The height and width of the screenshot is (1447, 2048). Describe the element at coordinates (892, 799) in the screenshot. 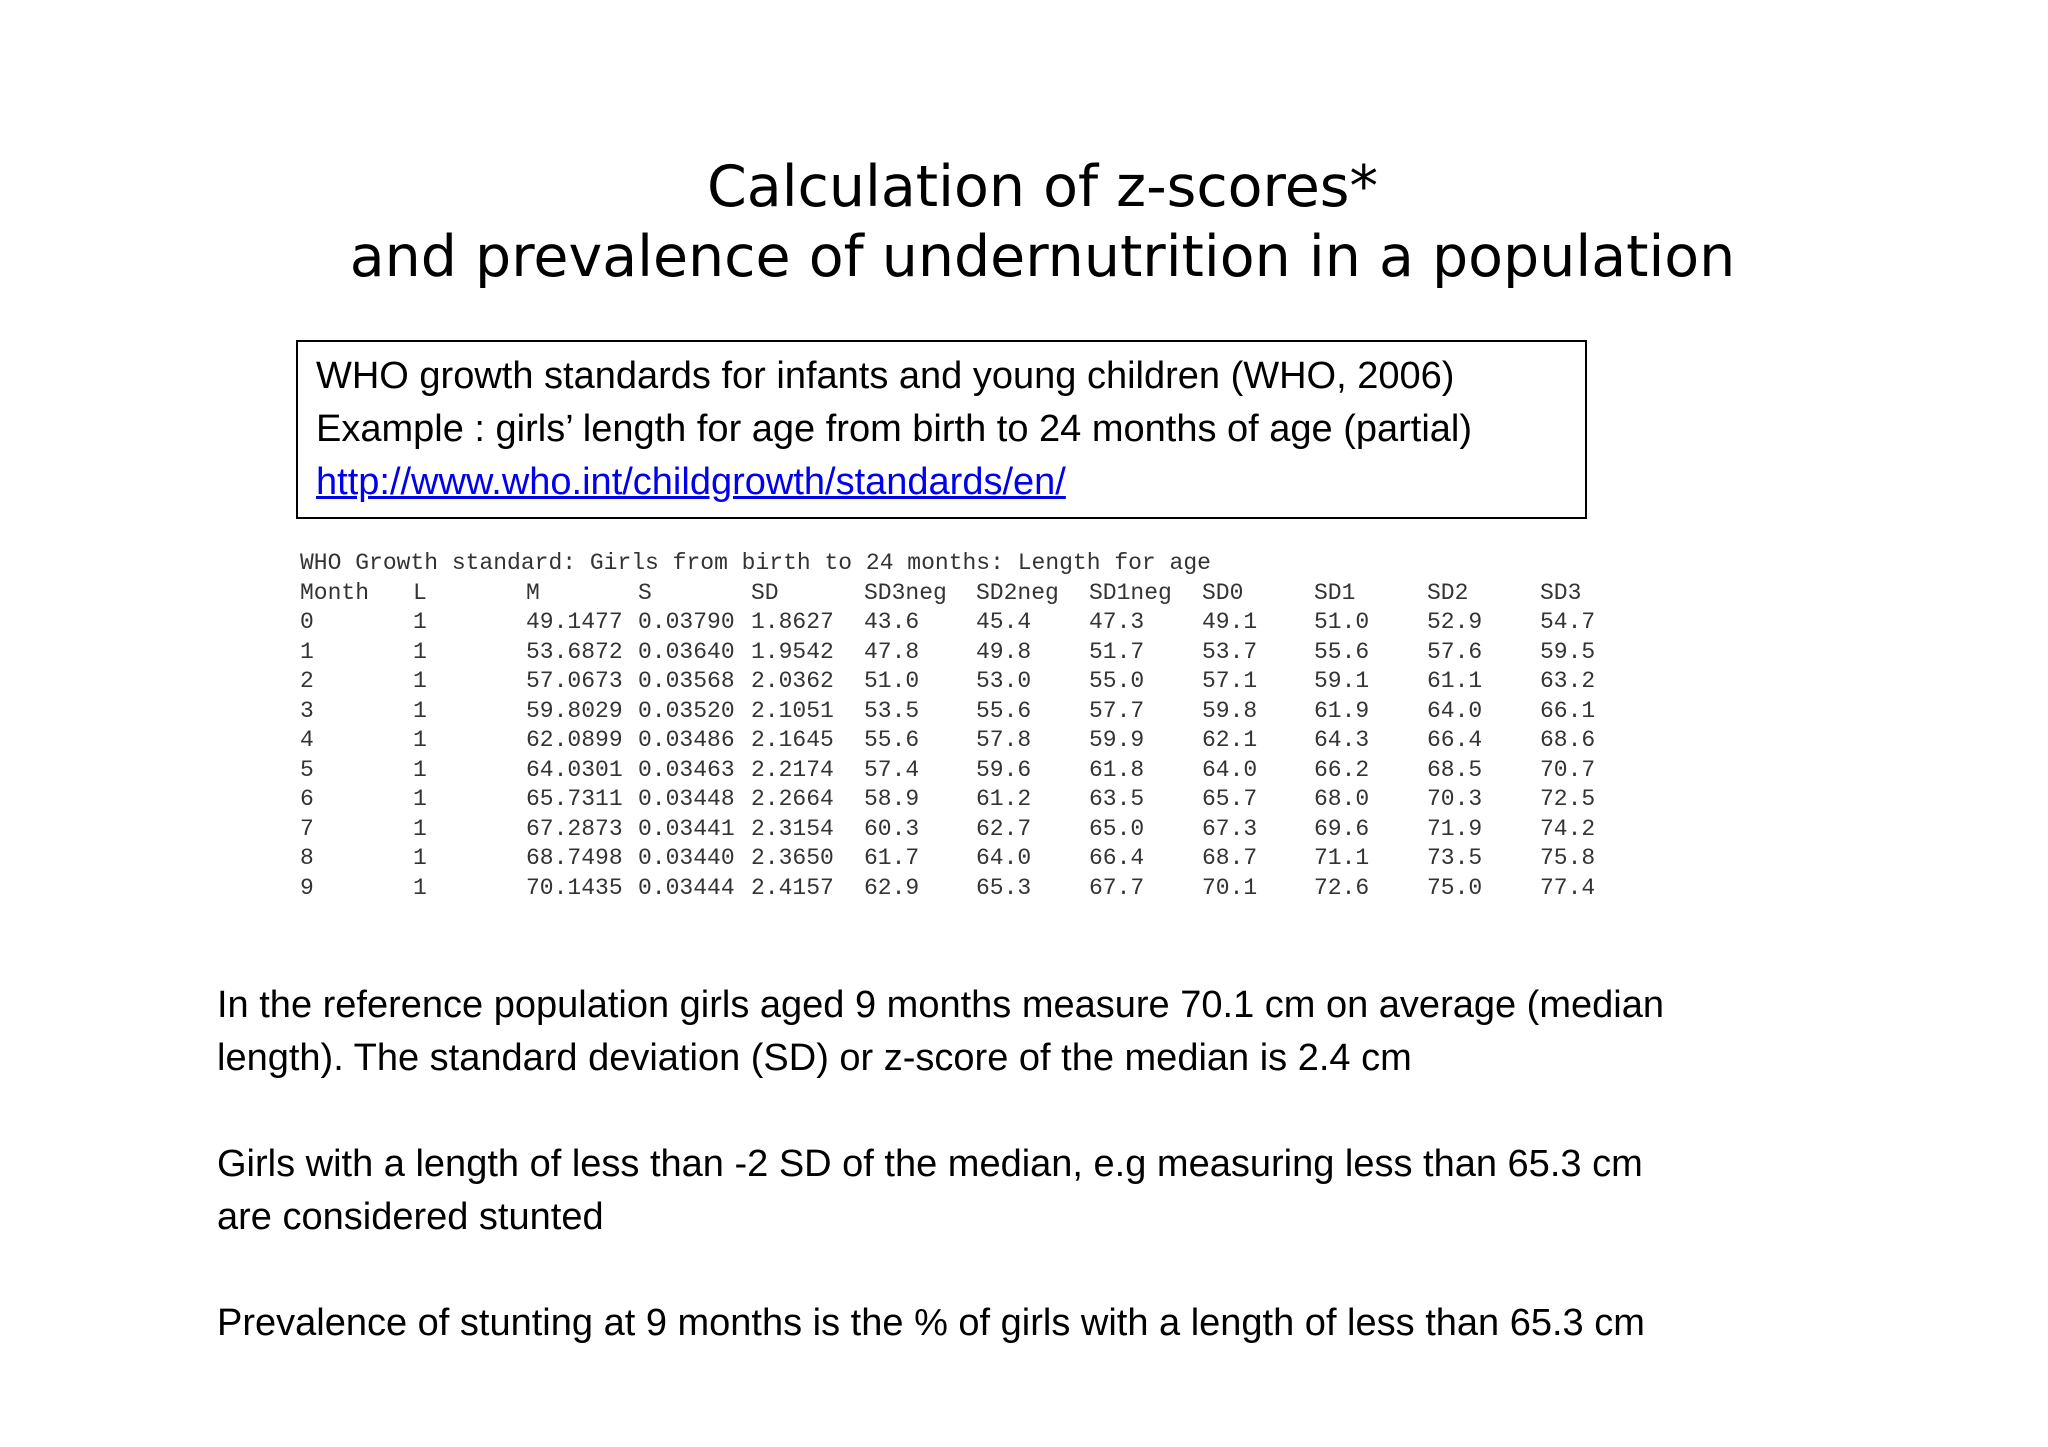

I see `table-cell: 58.9` at that location.